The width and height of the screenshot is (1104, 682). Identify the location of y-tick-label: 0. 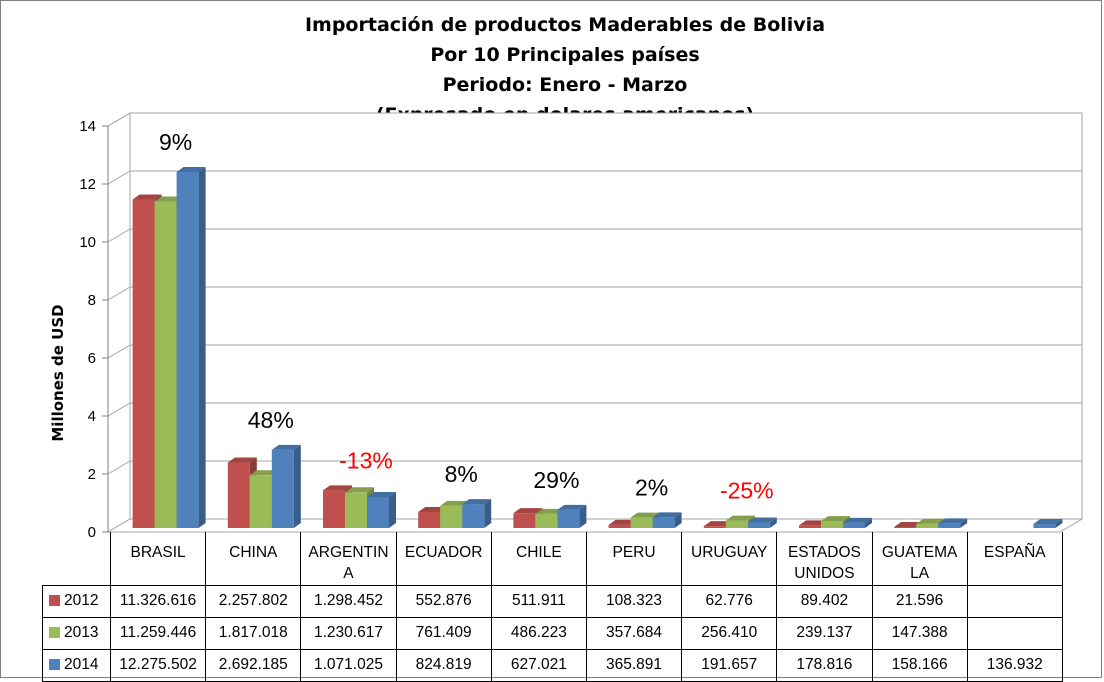
(92, 532).